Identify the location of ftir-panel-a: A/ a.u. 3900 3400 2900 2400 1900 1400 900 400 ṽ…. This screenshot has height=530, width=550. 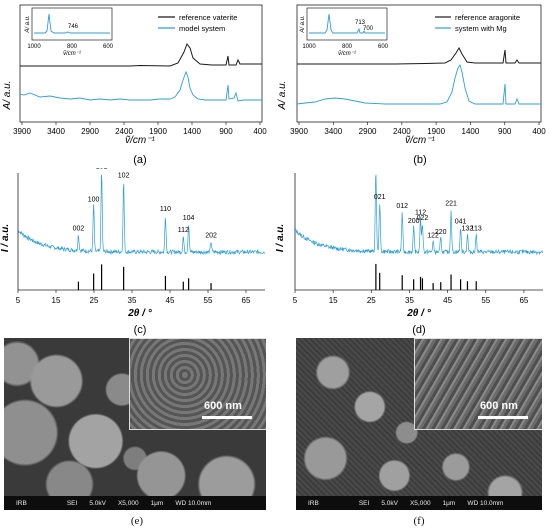
(134, 85).